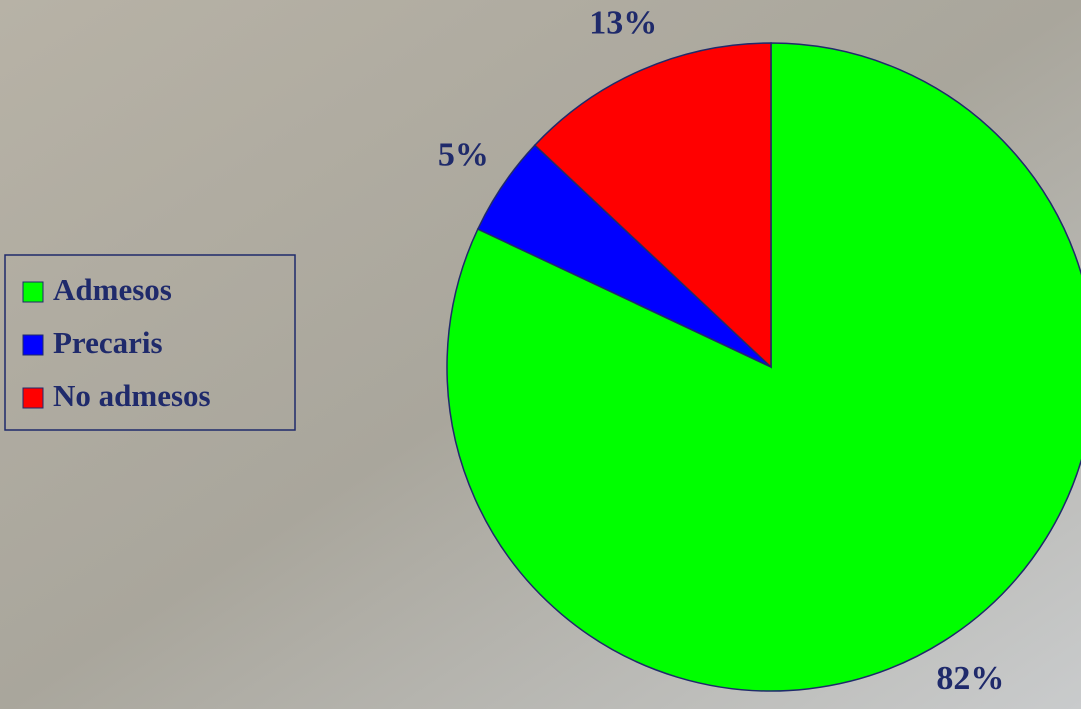  What do you see at coordinates (132, 395) in the screenshot?
I see `legend-label: No admesos` at bounding box center [132, 395].